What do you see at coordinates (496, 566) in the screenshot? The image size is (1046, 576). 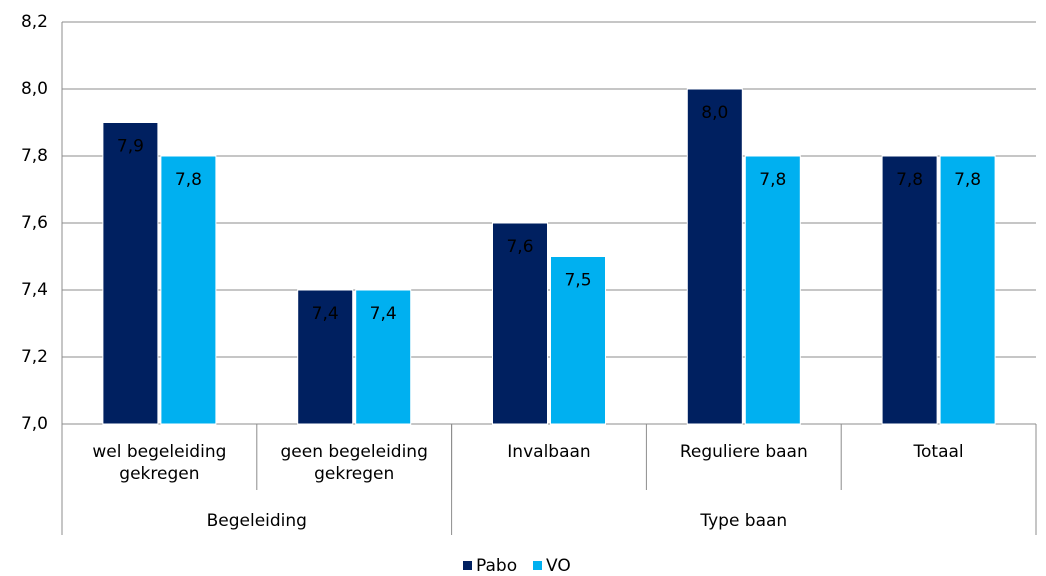 I see `legend-label: Pabo` at bounding box center [496, 566].